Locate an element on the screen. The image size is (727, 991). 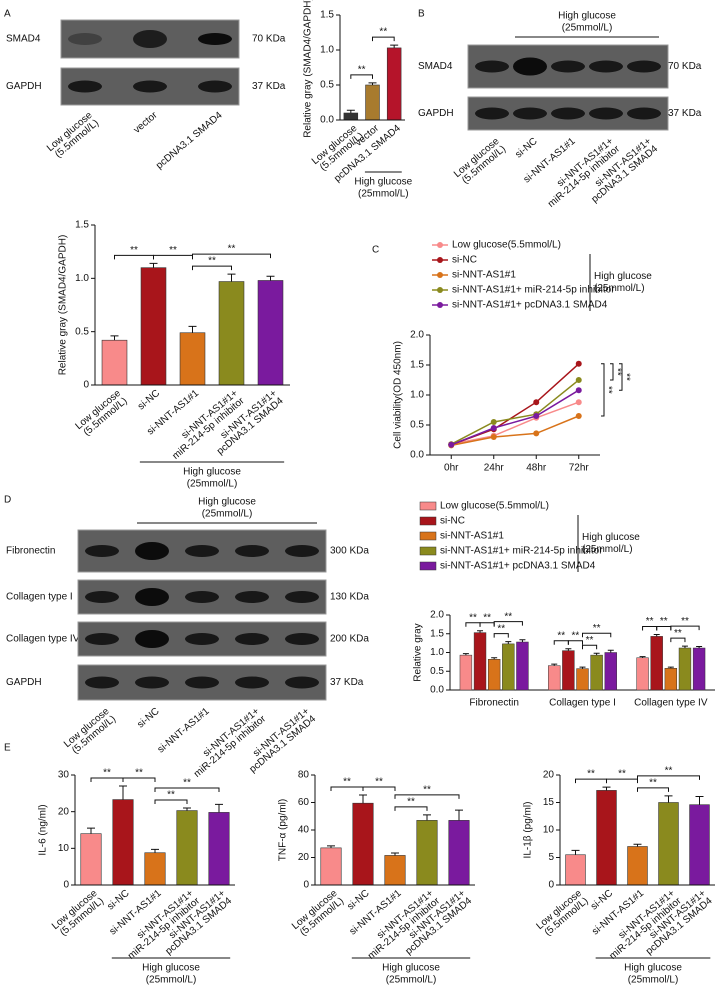
blot-header: High glucose is located at coordinates (587, 16).